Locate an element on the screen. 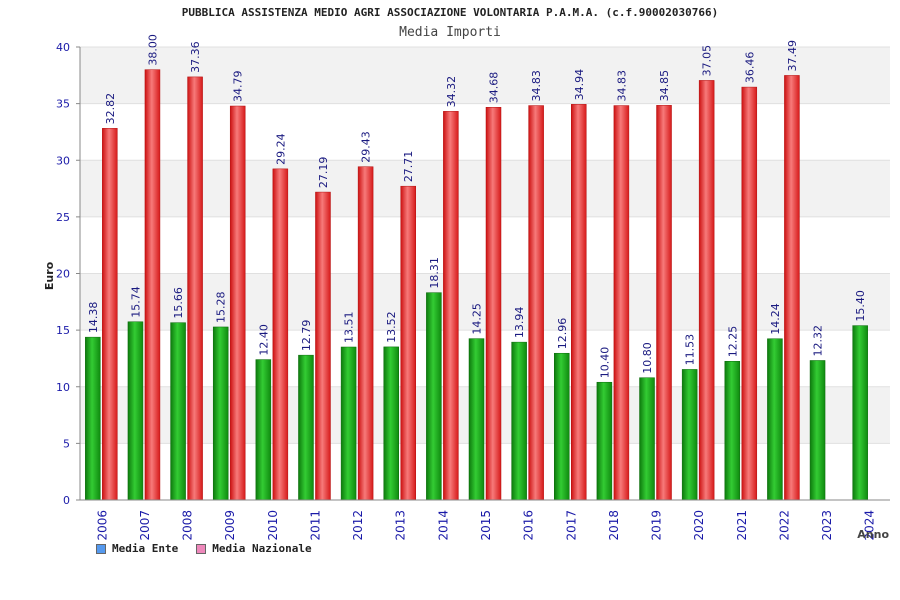 The image size is (900, 600). data-label-media-ente-2021: 12.25 is located at coordinates (732, 342).